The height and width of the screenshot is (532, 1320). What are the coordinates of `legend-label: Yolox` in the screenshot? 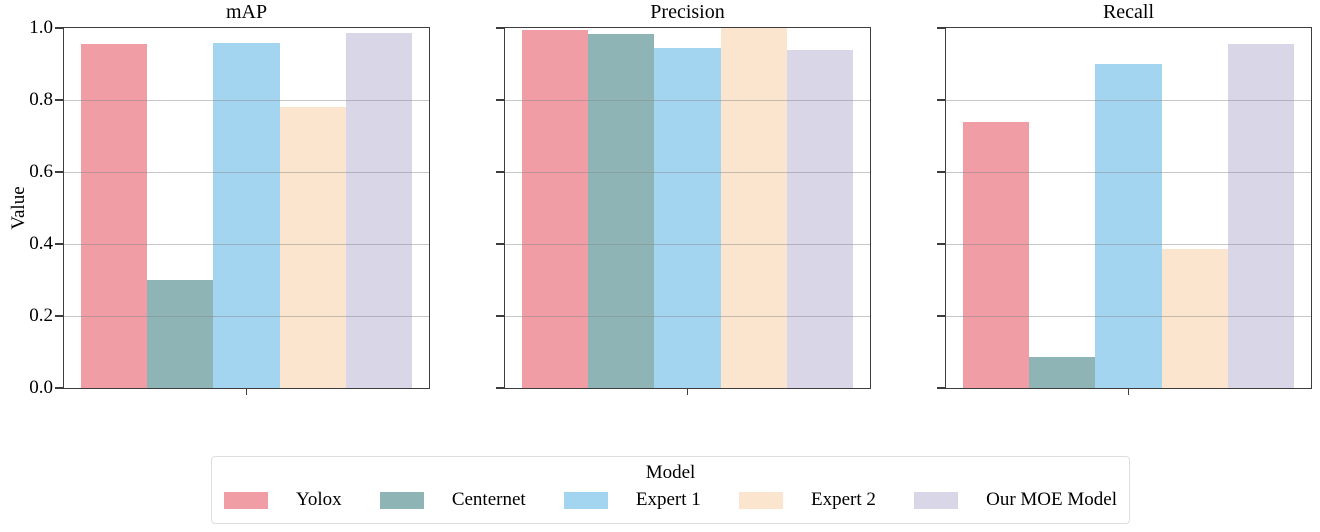 It's located at (319, 499).